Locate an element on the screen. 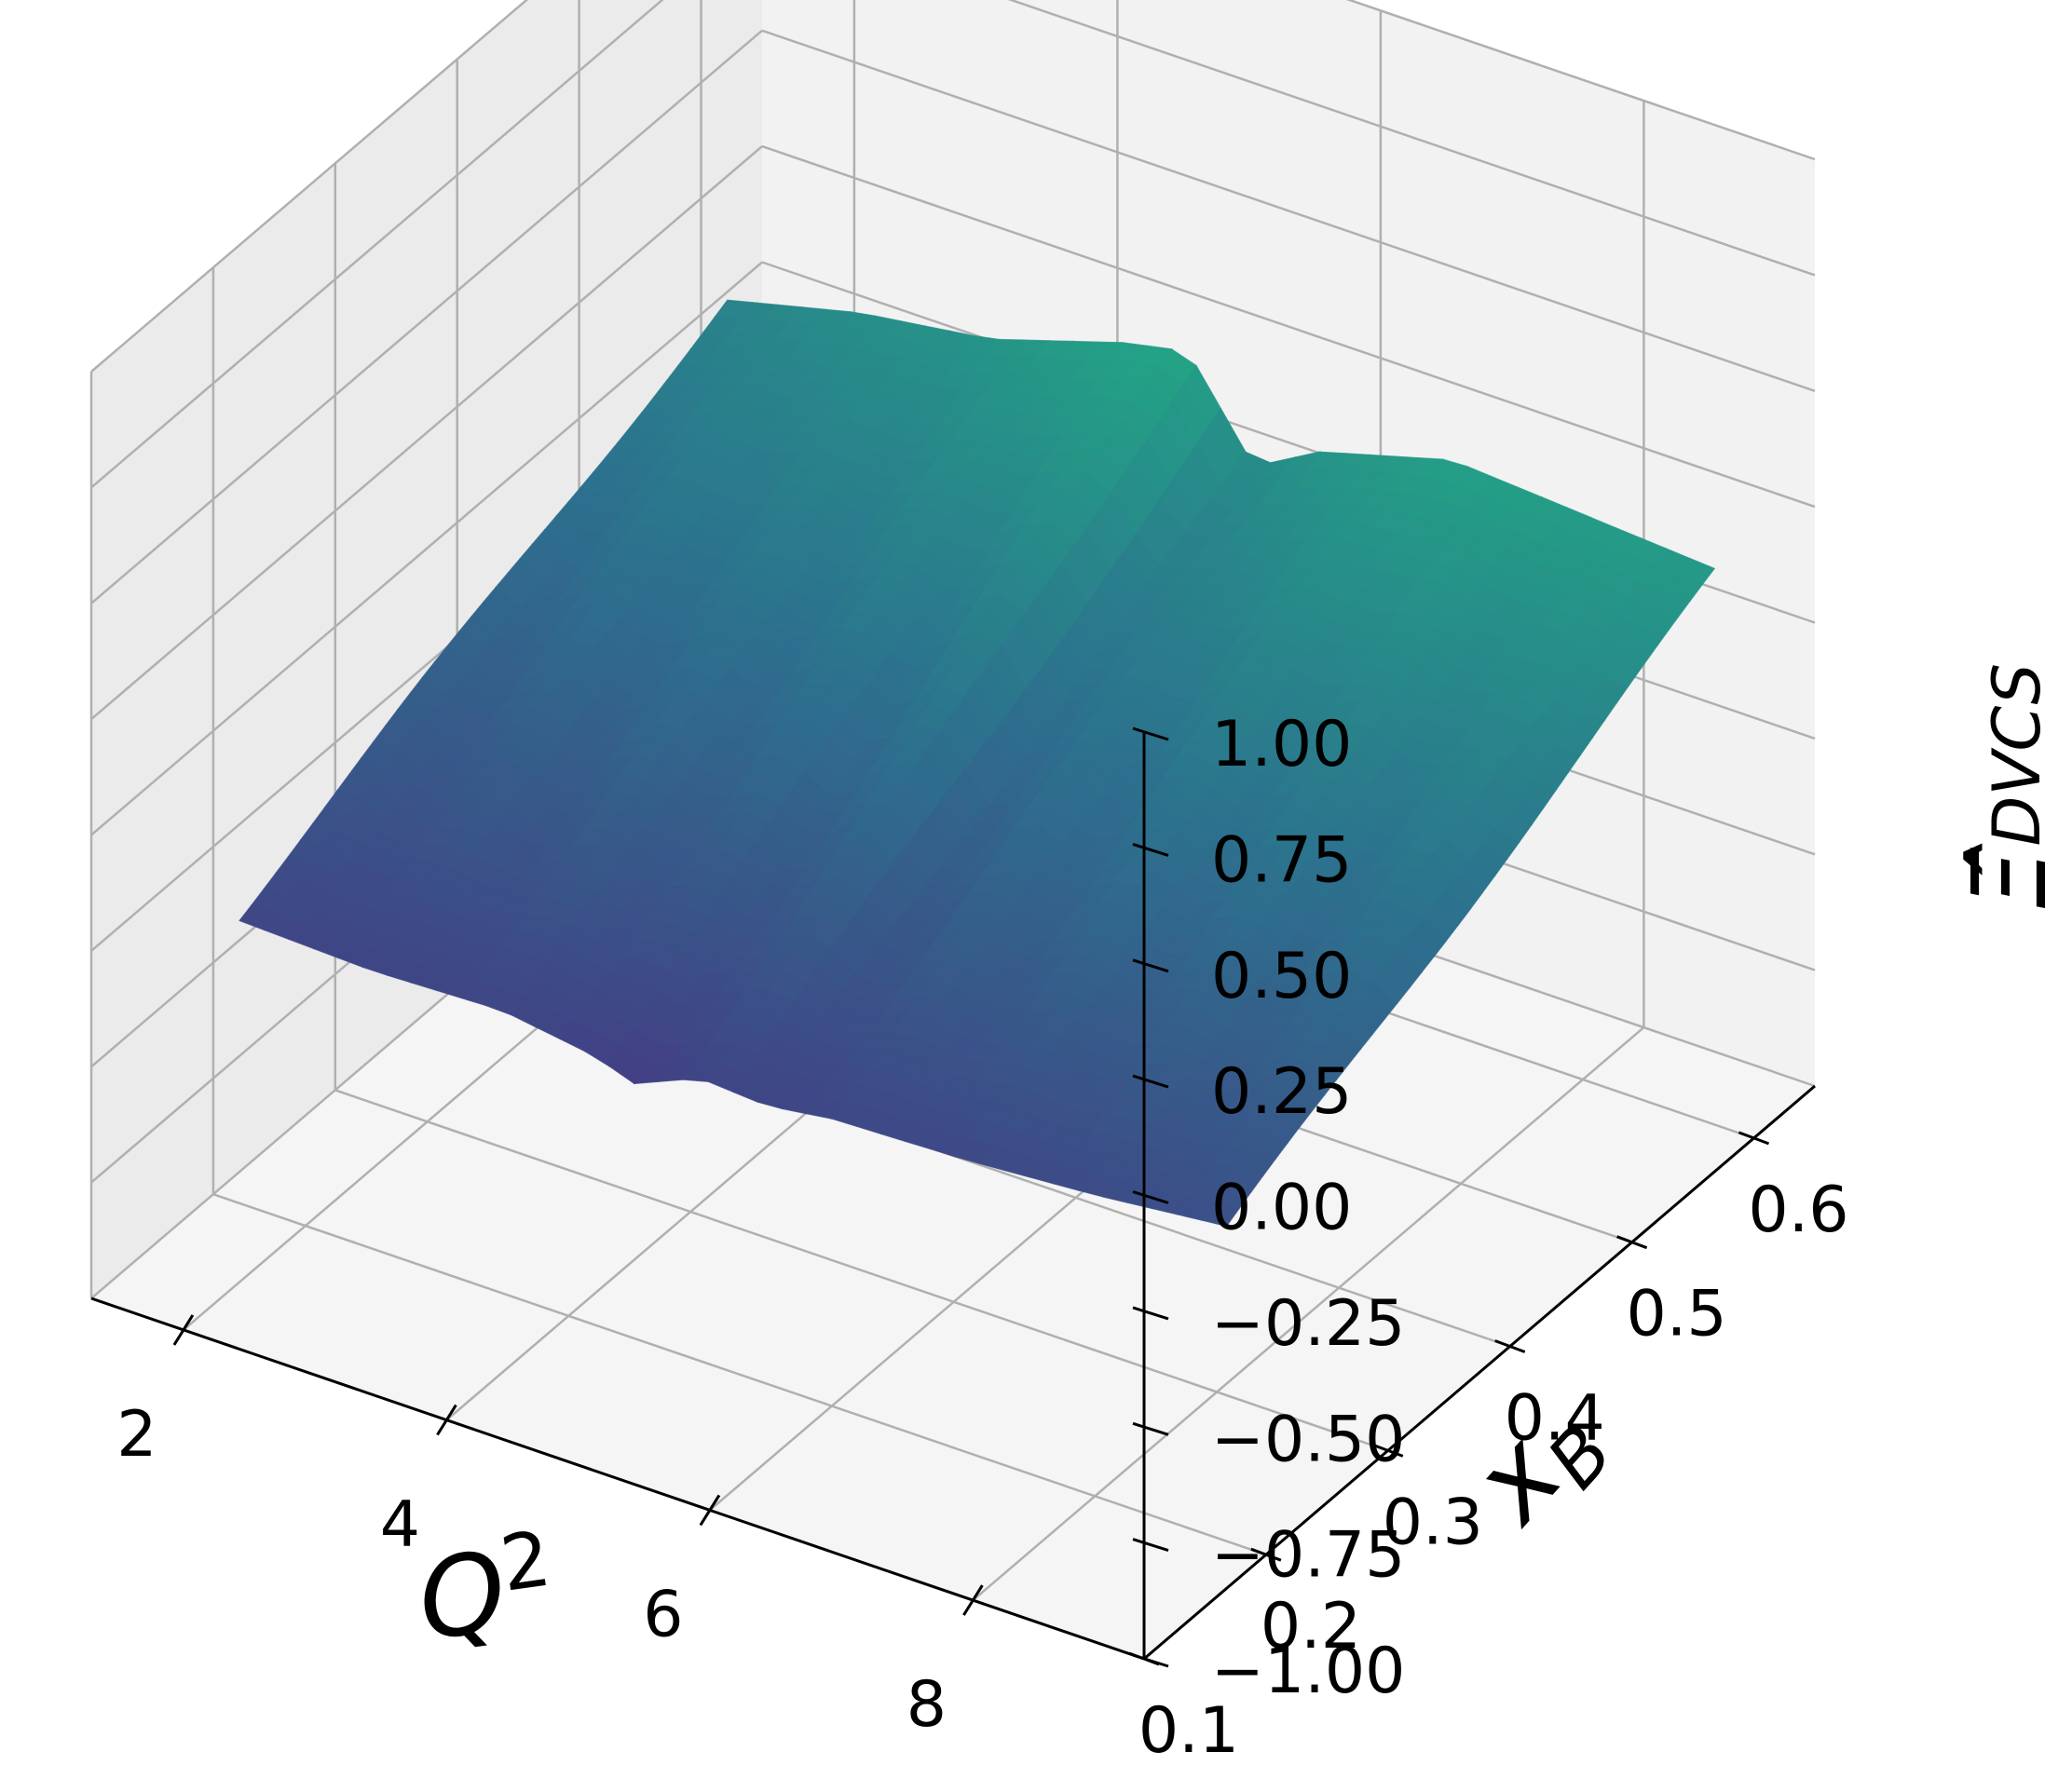  z-tick-label: −0.25 is located at coordinates (1308, 1324).